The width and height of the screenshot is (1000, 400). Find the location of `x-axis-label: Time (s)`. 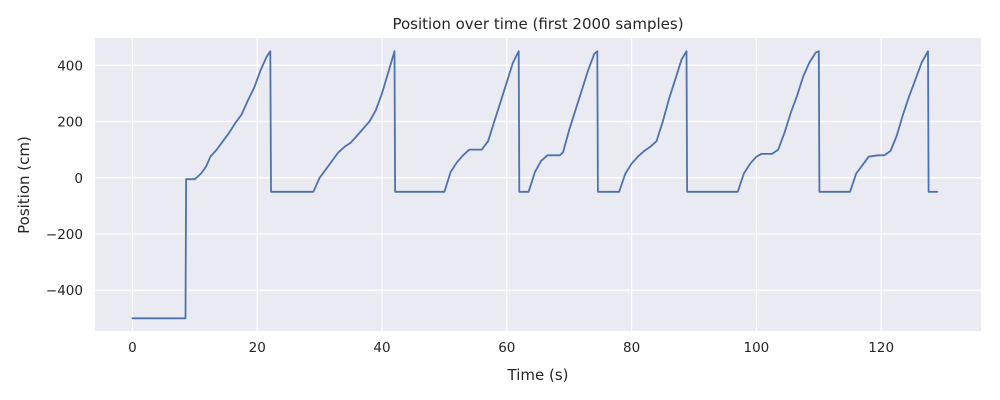

x-axis-label: Time (s) is located at coordinates (538, 375).